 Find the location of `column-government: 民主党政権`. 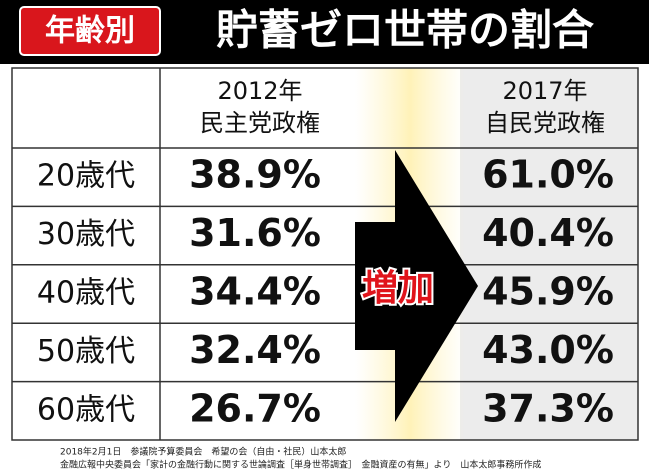

column-government: 民主党政権 is located at coordinates (260, 123).